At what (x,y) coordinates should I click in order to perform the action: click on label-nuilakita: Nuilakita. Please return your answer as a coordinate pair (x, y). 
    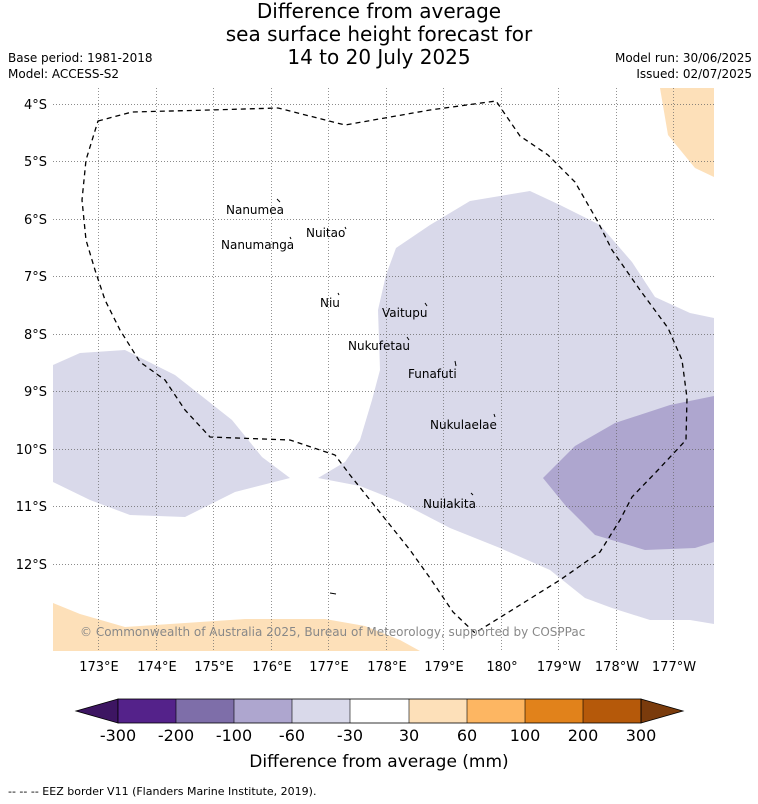
    Looking at the image, I should click on (449, 504).